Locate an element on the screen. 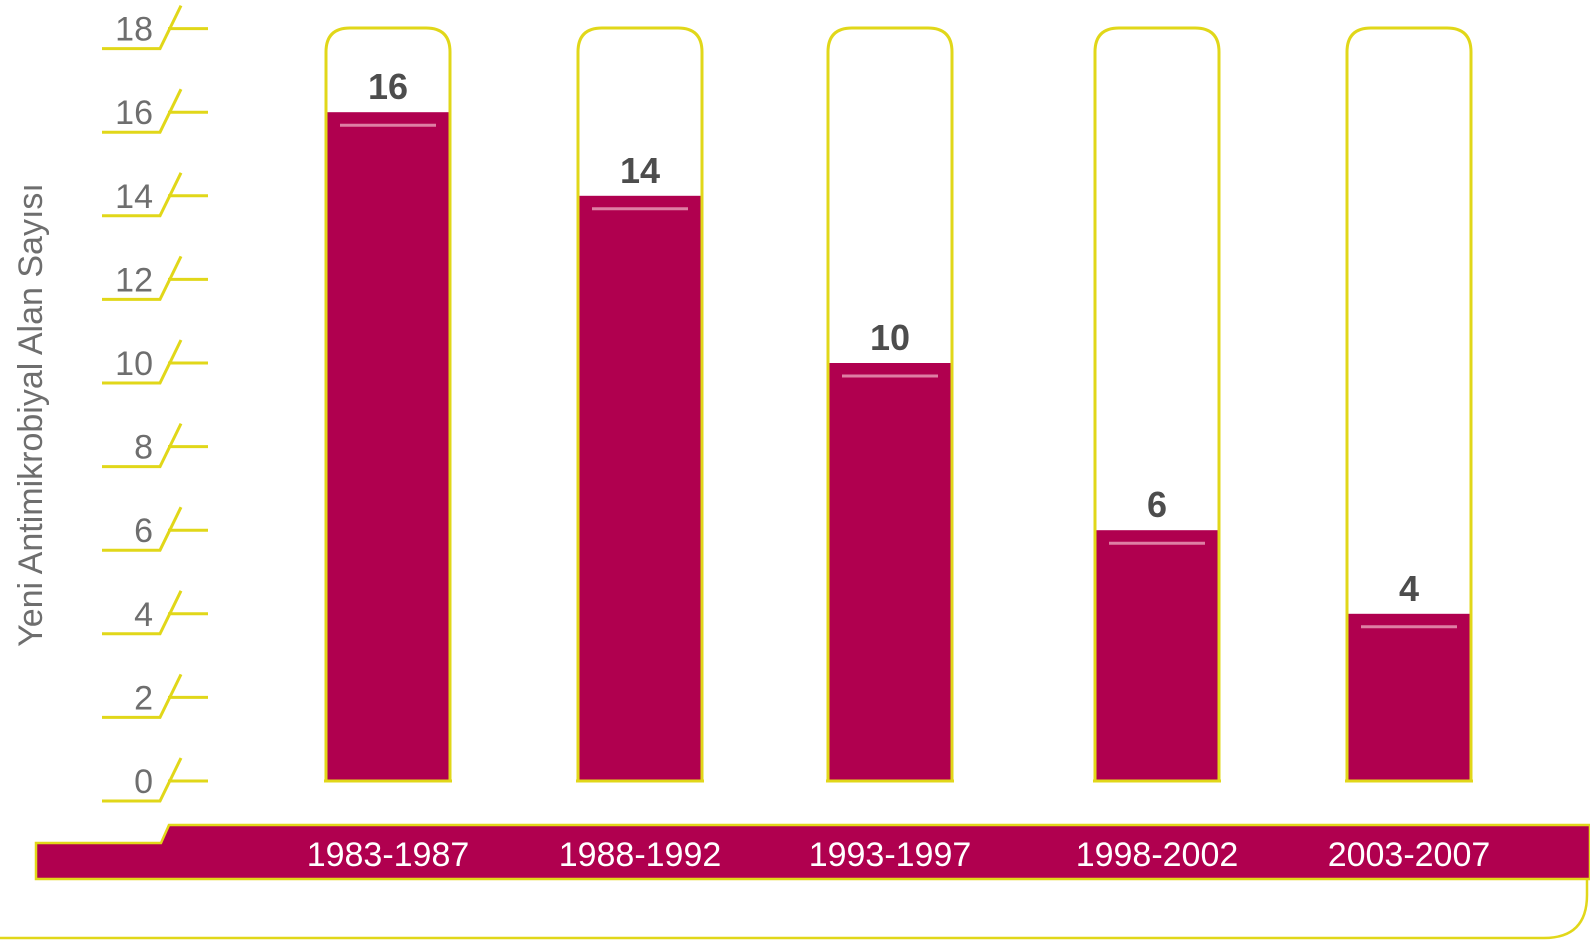 The height and width of the screenshot is (949, 1590). bar-value-label: 6 is located at coordinates (1157, 504).